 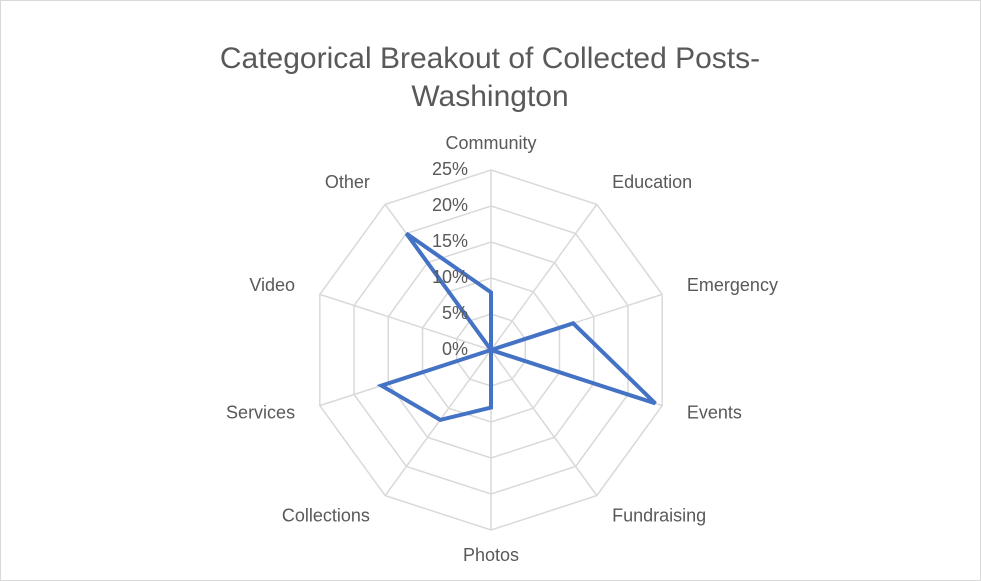 I want to click on y-tick-label: 25%, so click(x=450, y=169).